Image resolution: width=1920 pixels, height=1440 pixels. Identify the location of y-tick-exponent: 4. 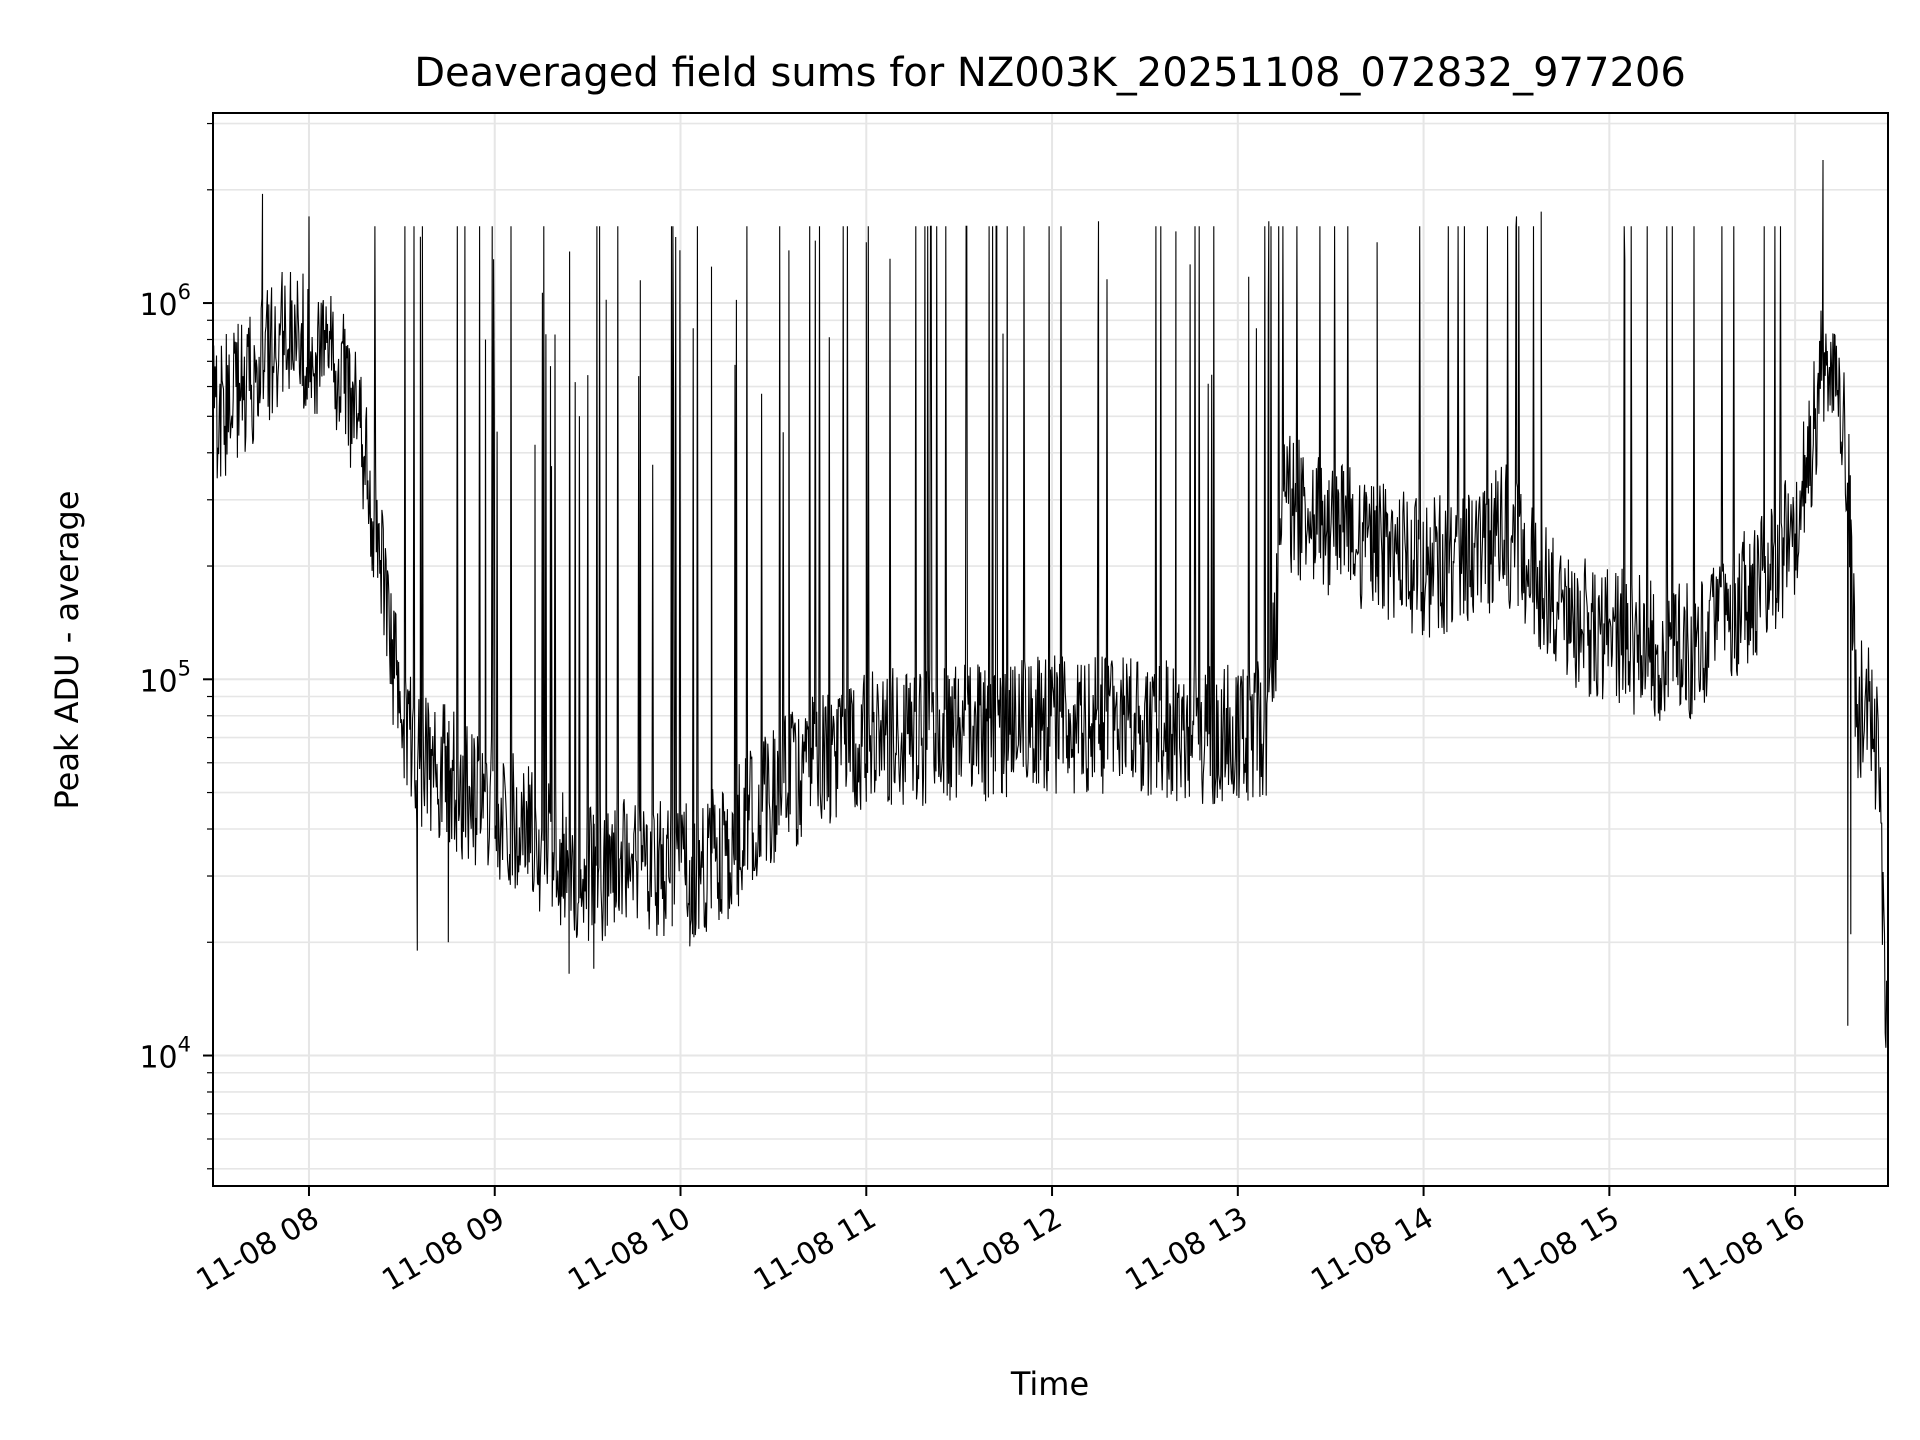
(184, 1045).